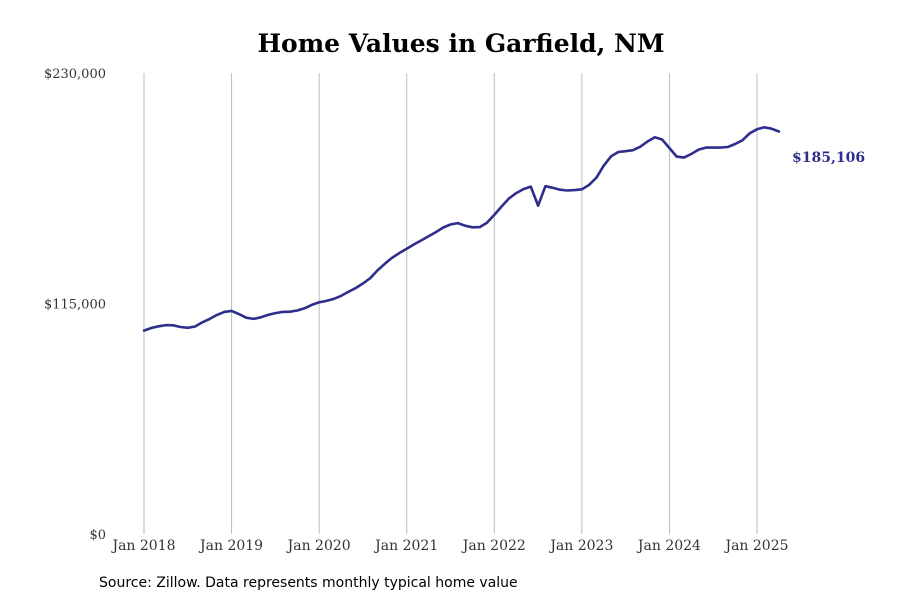 The image size is (900, 600). Describe the element at coordinates (97, 535) in the screenshot. I see `y-tick-label: $0` at that location.